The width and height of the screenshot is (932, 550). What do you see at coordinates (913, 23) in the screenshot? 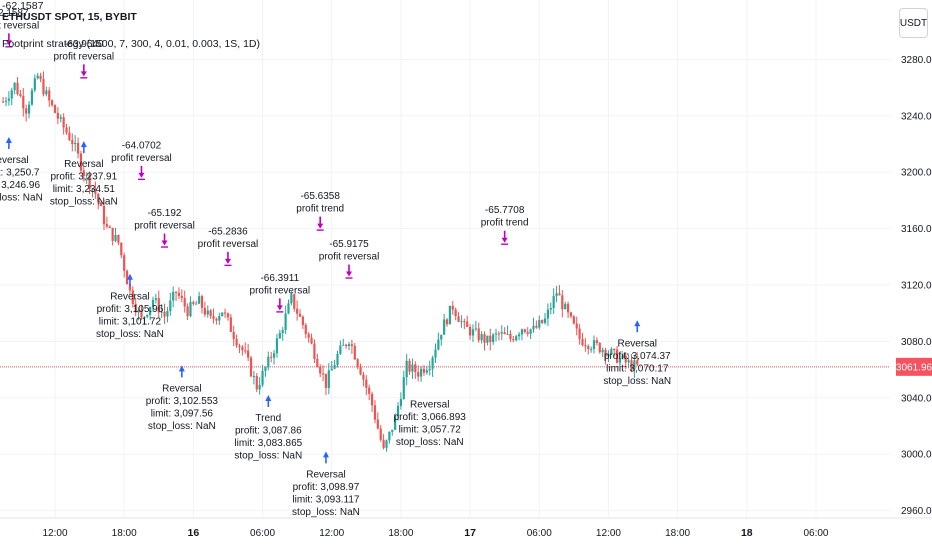
I see `currency-button: USDT` at bounding box center [913, 23].